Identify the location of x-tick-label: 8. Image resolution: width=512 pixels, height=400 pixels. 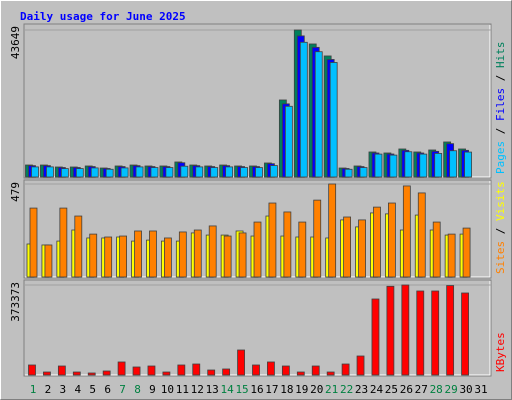
(137, 389).